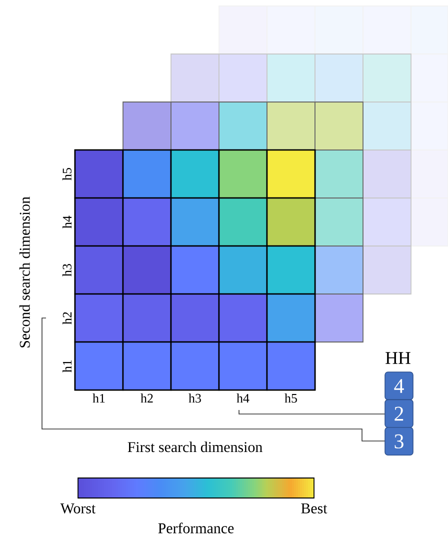 This screenshot has height=537, width=448. What do you see at coordinates (146, 398) in the screenshot?
I see `x-tick-label: h2` at bounding box center [146, 398].